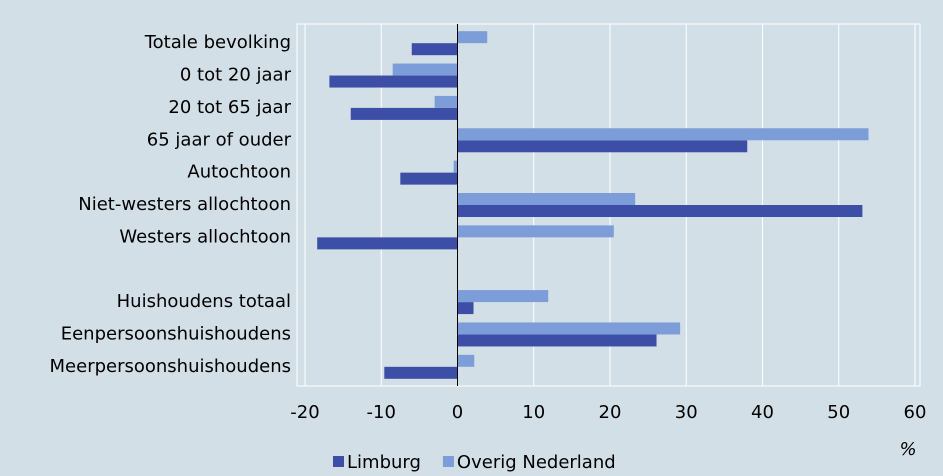 The image size is (943, 476). Describe the element at coordinates (205, 236) in the screenshot. I see `y-tick-label: Westers allochtoon` at that location.